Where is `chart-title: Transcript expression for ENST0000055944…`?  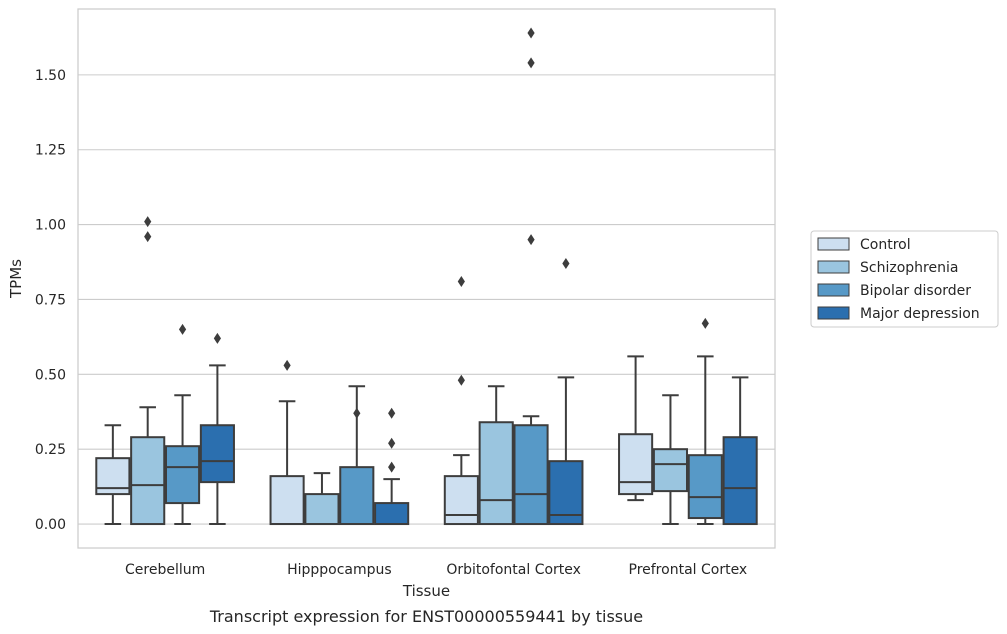
chart-title: Transcript expression for ENST0000055944… is located at coordinates (426, 616).